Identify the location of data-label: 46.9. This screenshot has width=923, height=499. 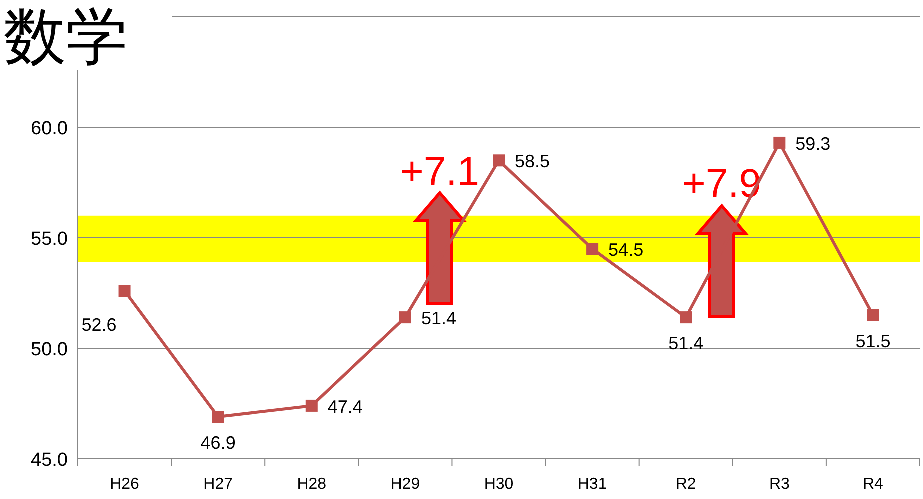
(218, 443).